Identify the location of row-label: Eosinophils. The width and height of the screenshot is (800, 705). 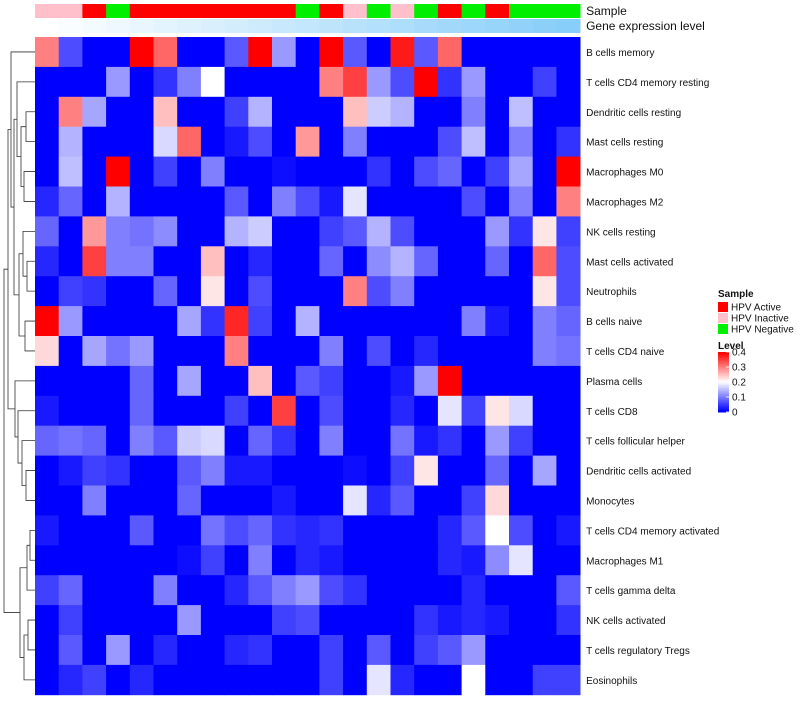
(611, 681).